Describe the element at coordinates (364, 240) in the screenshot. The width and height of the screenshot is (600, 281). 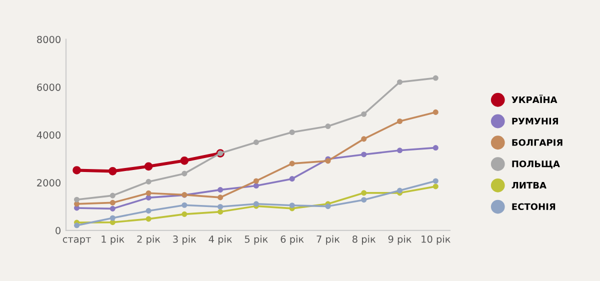
I see `x-tick-label: 8 рік` at that location.